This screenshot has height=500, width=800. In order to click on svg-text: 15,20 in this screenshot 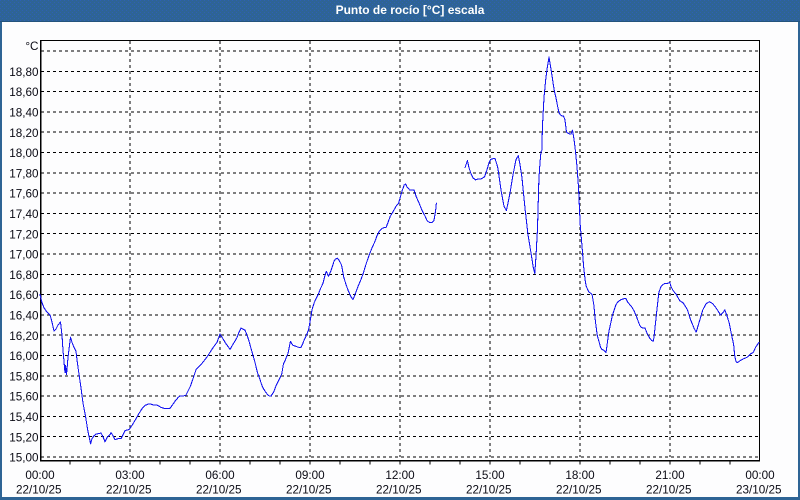, I will do `click(24, 437)`.